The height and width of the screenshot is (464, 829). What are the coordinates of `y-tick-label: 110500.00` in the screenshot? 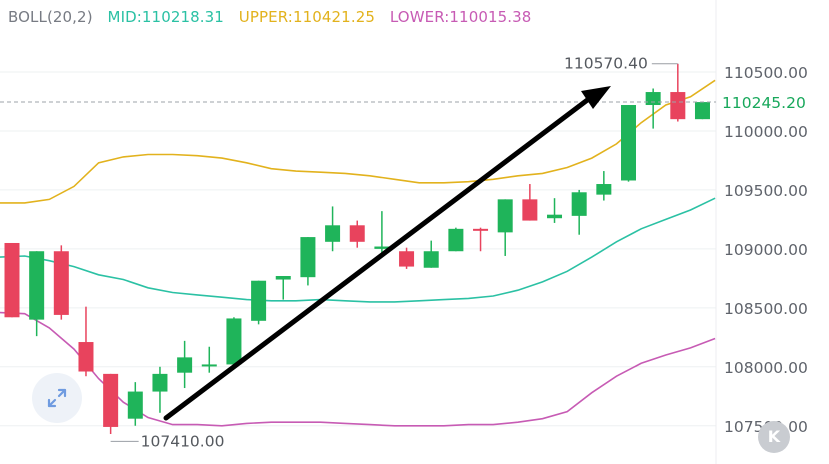 It's located at (766, 73).